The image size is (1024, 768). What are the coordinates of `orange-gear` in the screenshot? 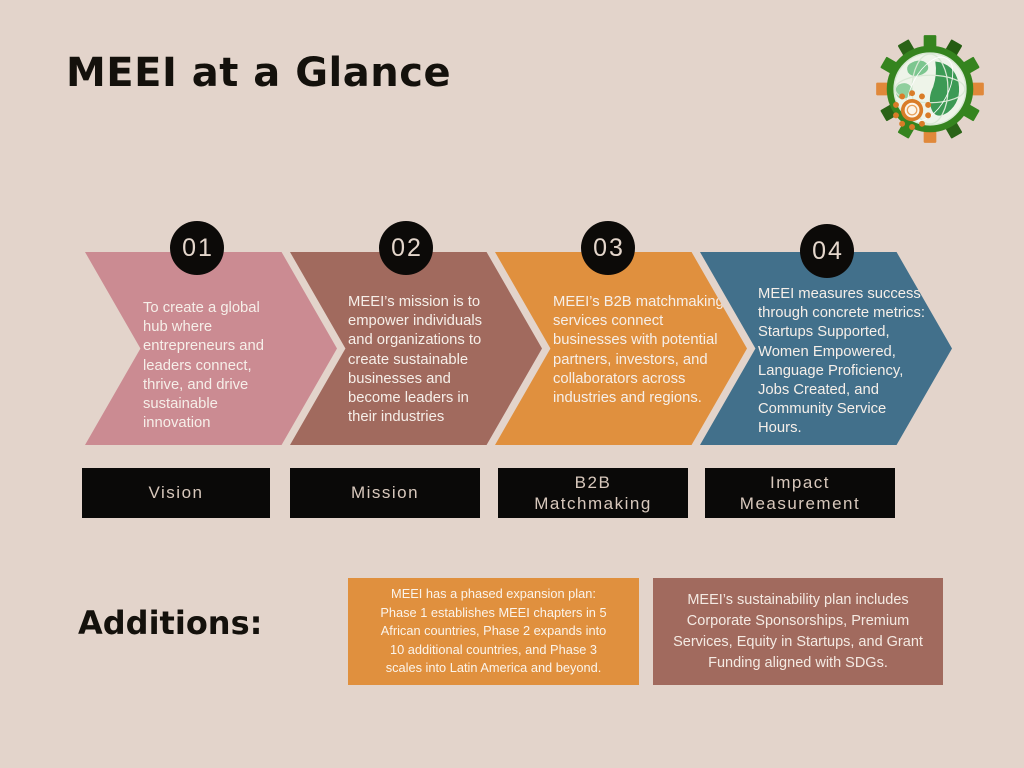 It's located at (912, 110).